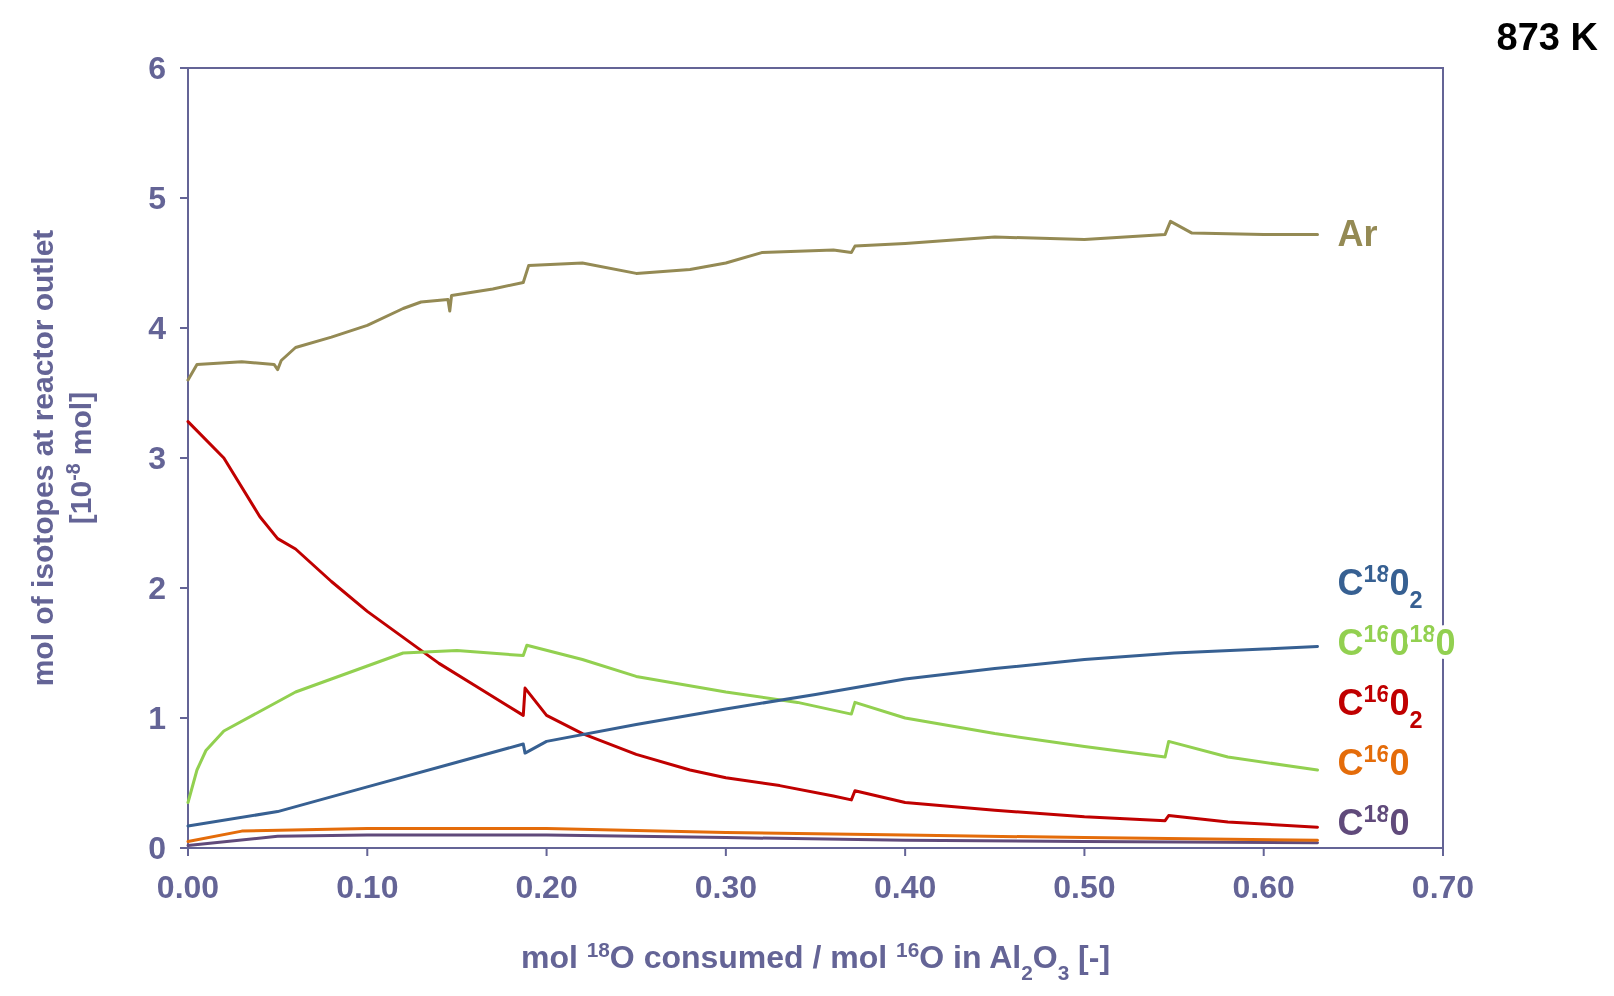 The height and width of the screenshot is (996, 1614). I want to click on x-tick-label: 0.20, so click(546, 887).